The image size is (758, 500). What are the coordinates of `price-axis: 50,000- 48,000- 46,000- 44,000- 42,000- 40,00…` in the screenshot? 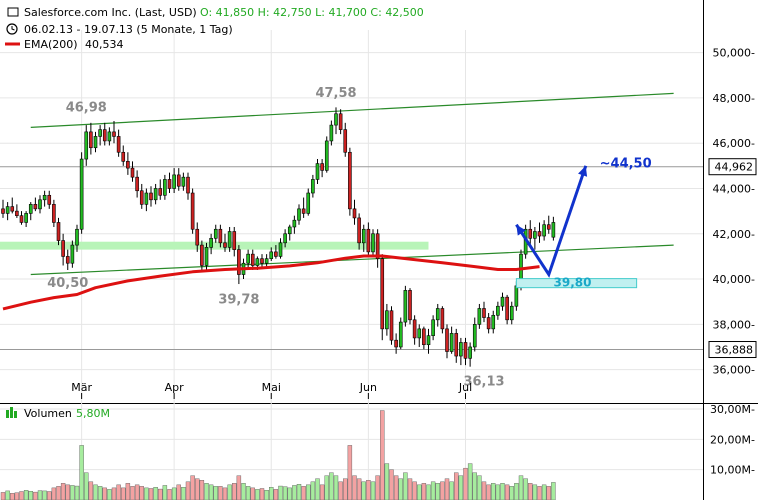 It's located at (734, 212).